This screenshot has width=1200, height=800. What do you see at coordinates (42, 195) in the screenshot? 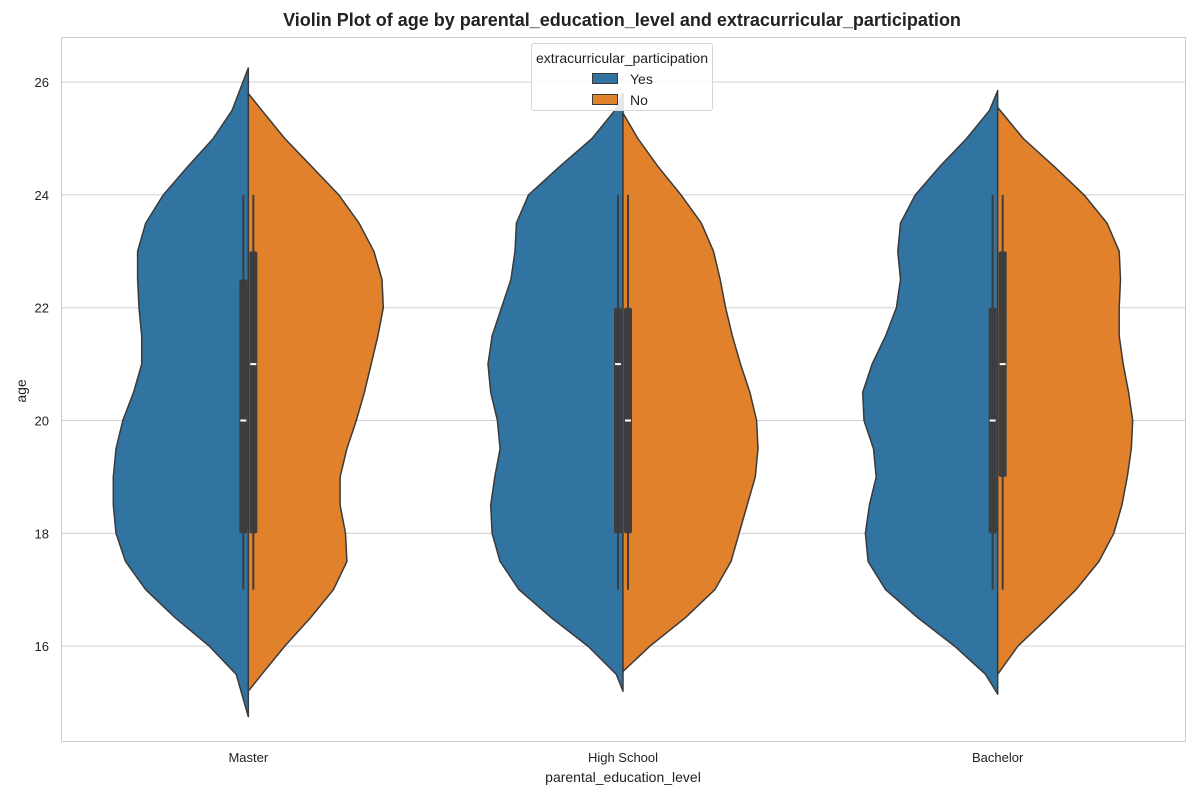
I see `y-tick-label: 24` at bounding box center [42, 195].